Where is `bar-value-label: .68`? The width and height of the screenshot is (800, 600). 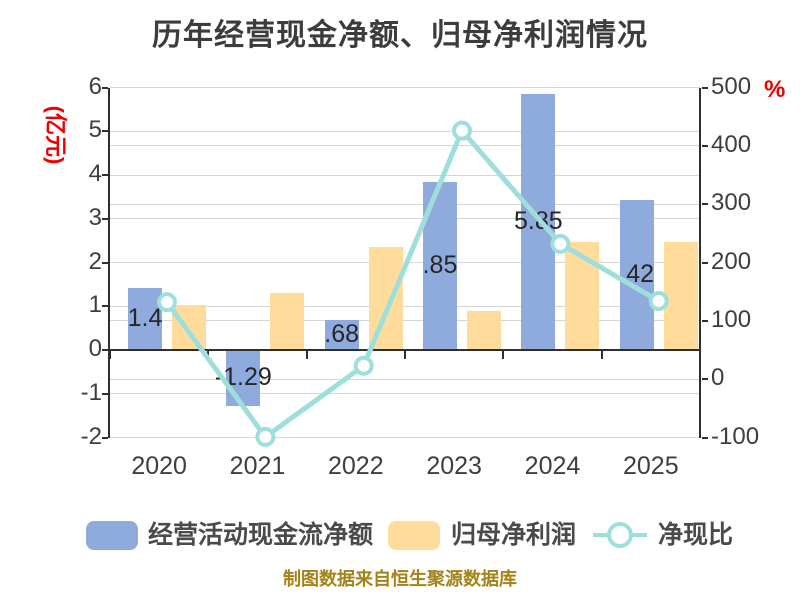
bar-value-label: .68 is located at coordinates (342, 334).